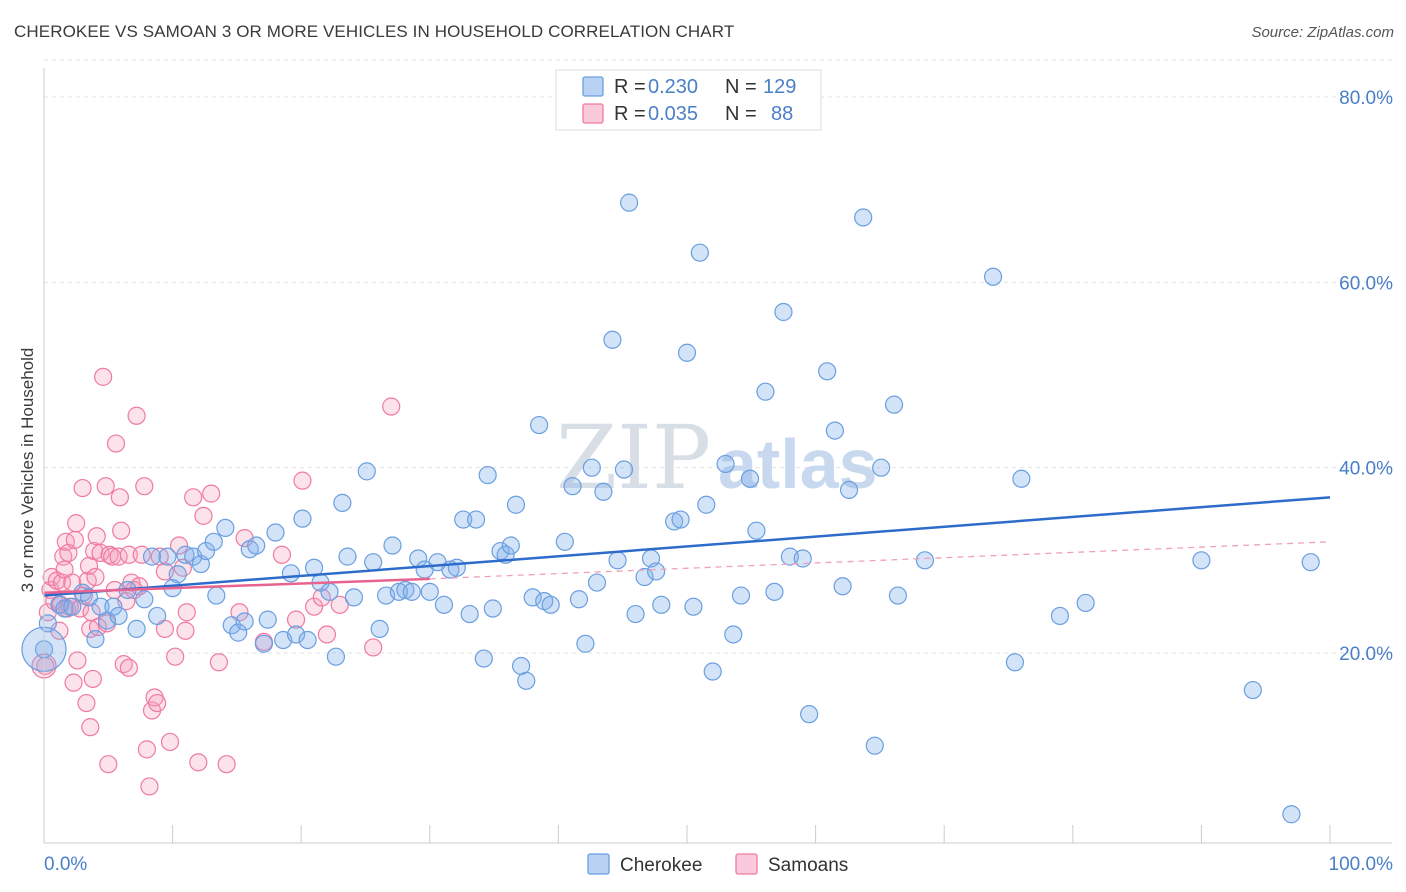  I want to click on cherokee-trend-line, so click(687, 546).